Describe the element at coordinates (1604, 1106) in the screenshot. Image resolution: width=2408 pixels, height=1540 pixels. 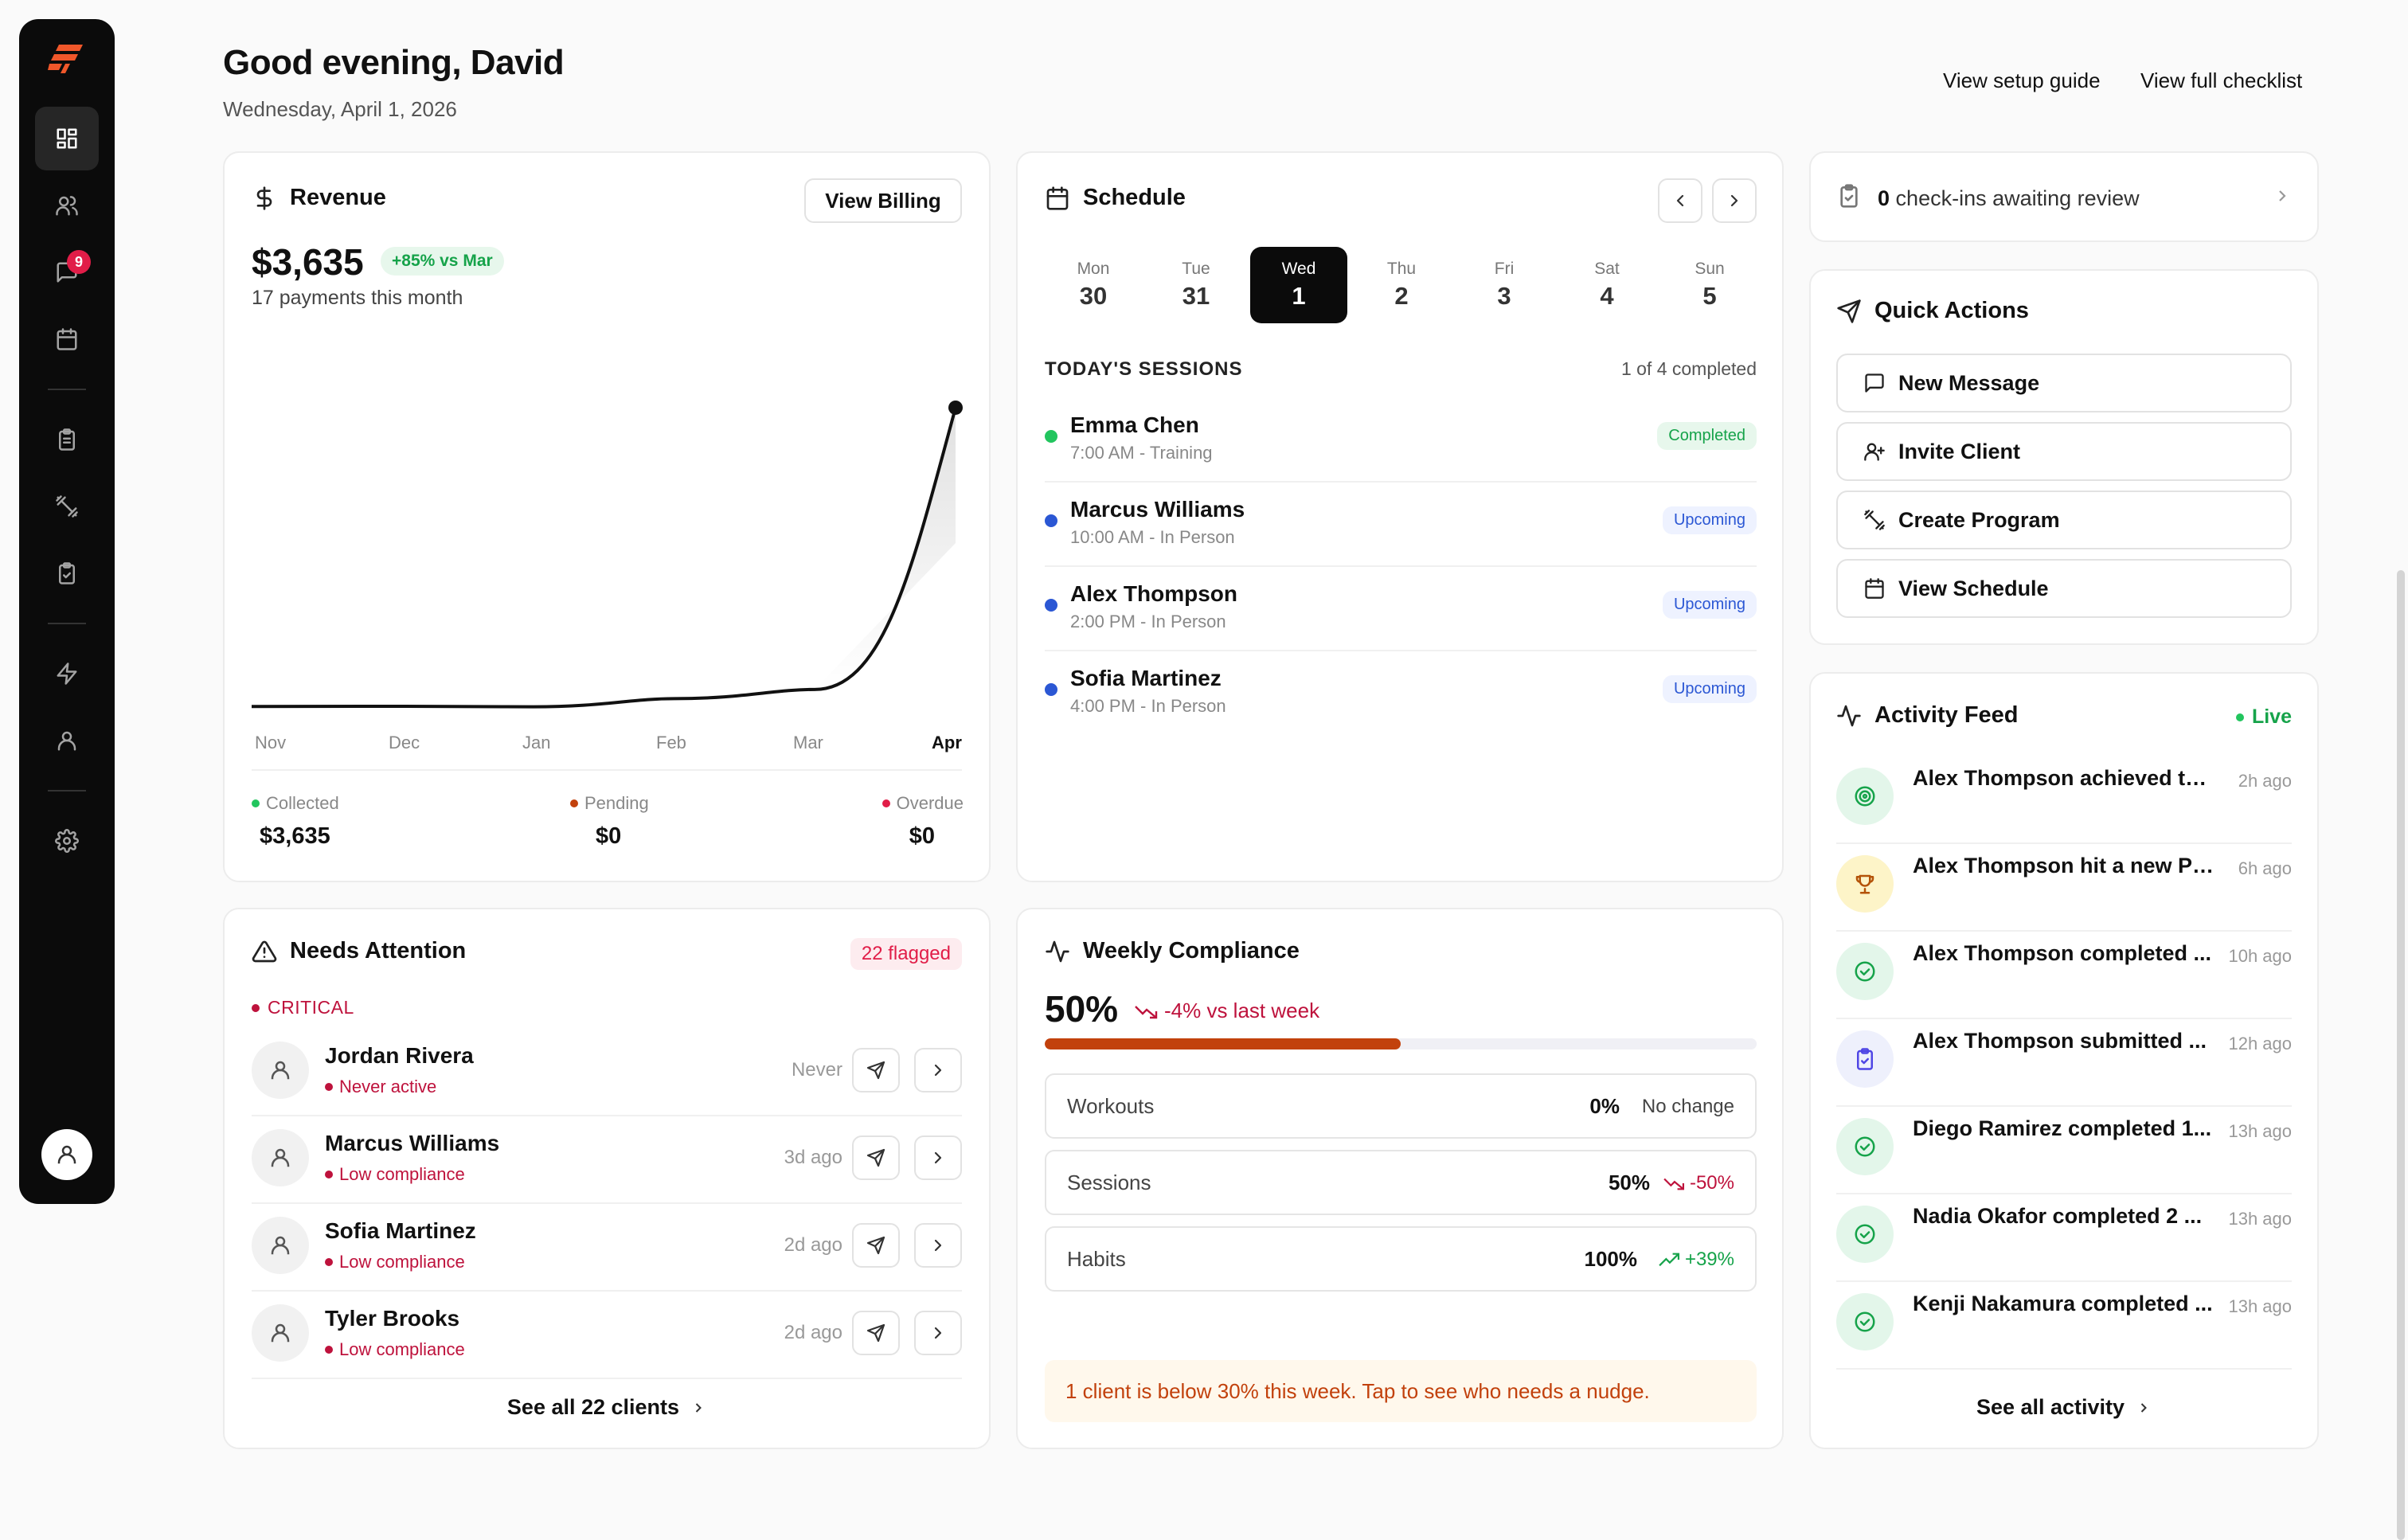
I see `compliance-row-value: 0%` at that location.